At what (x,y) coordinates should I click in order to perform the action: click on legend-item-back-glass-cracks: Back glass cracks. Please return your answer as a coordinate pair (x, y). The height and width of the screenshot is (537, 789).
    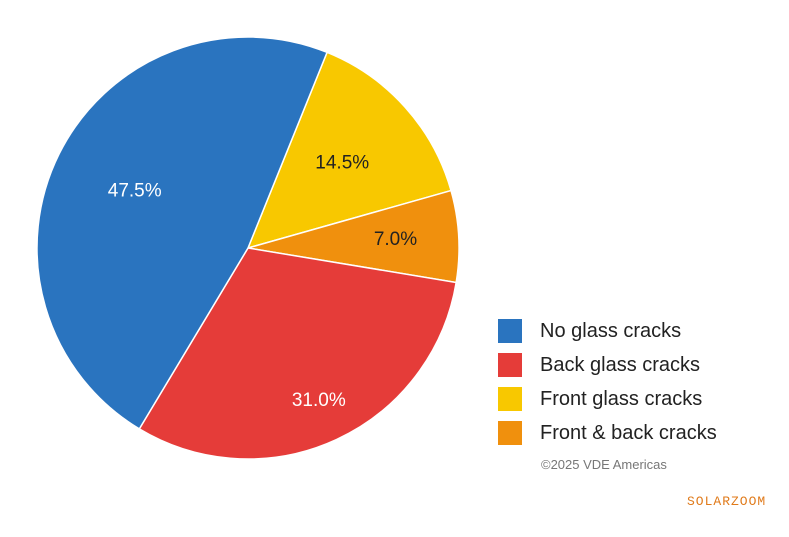
    Looking at the image, I should click on (607, 365).